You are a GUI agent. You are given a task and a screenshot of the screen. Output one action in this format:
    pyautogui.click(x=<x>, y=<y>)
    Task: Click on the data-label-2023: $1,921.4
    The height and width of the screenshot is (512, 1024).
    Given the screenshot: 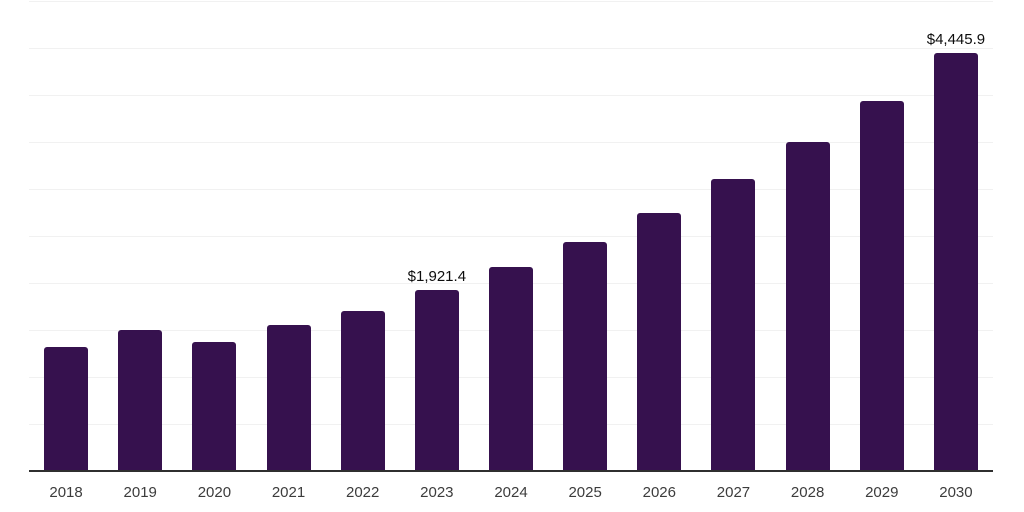 What is the action you would take?
    pyautogui.click(x=437, y=277)
    